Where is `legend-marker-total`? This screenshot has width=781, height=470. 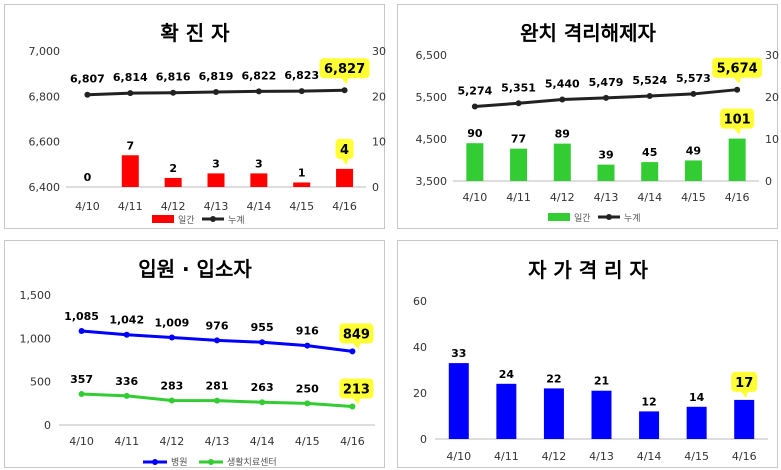
legend-marker-total is located at coordinates (213, 219).